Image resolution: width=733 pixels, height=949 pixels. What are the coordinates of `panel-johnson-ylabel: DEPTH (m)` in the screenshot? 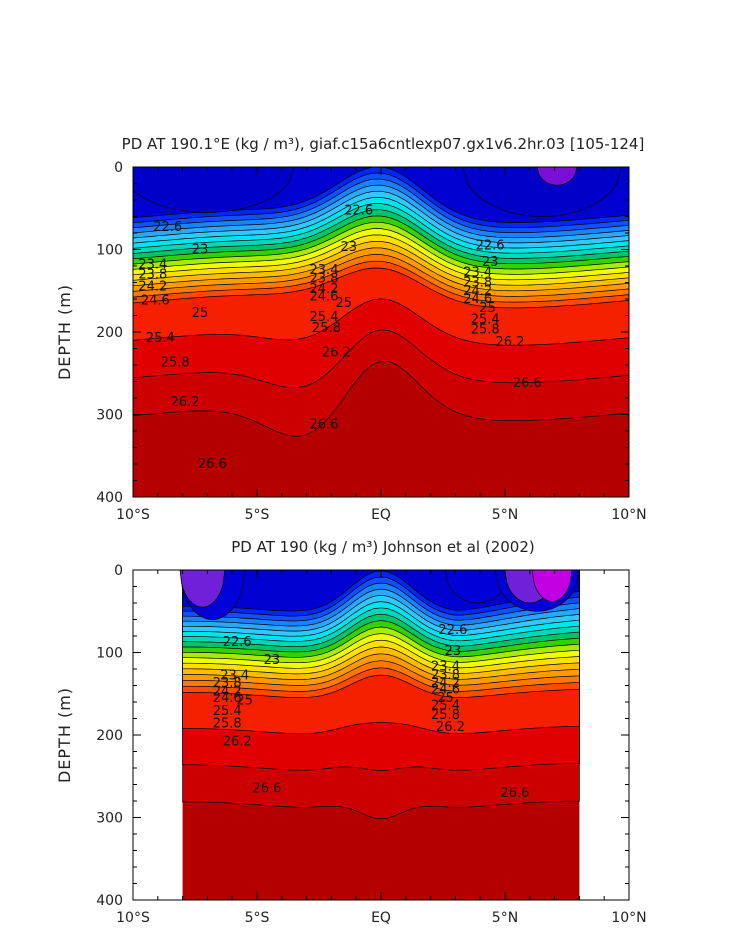 It's located at (64, 735).